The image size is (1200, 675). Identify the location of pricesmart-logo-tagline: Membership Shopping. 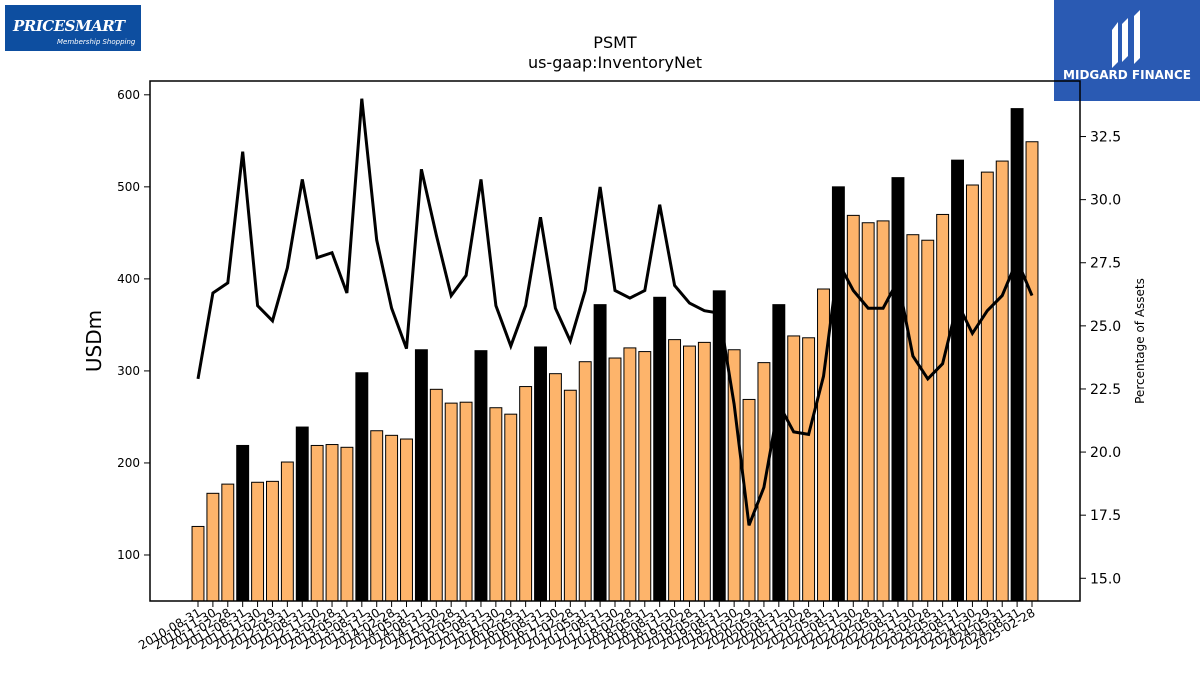
(96, 42).